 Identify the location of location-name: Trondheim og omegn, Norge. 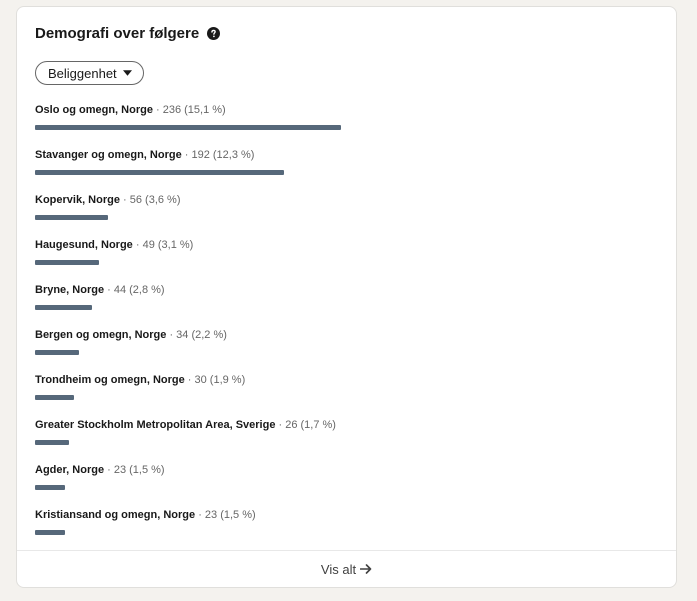
(110, 380).